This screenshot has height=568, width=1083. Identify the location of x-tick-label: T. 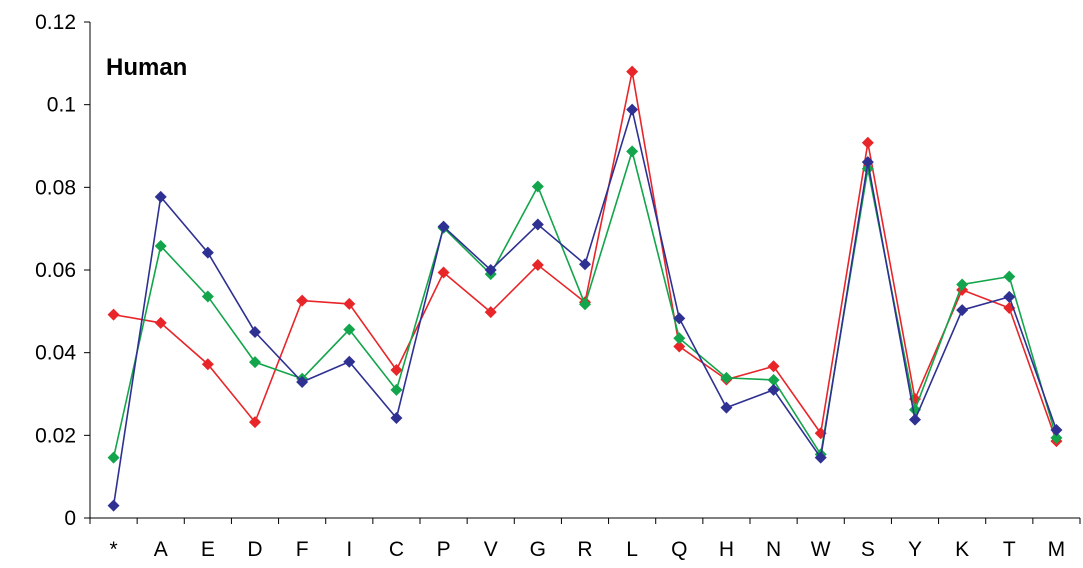
(1009, 549).